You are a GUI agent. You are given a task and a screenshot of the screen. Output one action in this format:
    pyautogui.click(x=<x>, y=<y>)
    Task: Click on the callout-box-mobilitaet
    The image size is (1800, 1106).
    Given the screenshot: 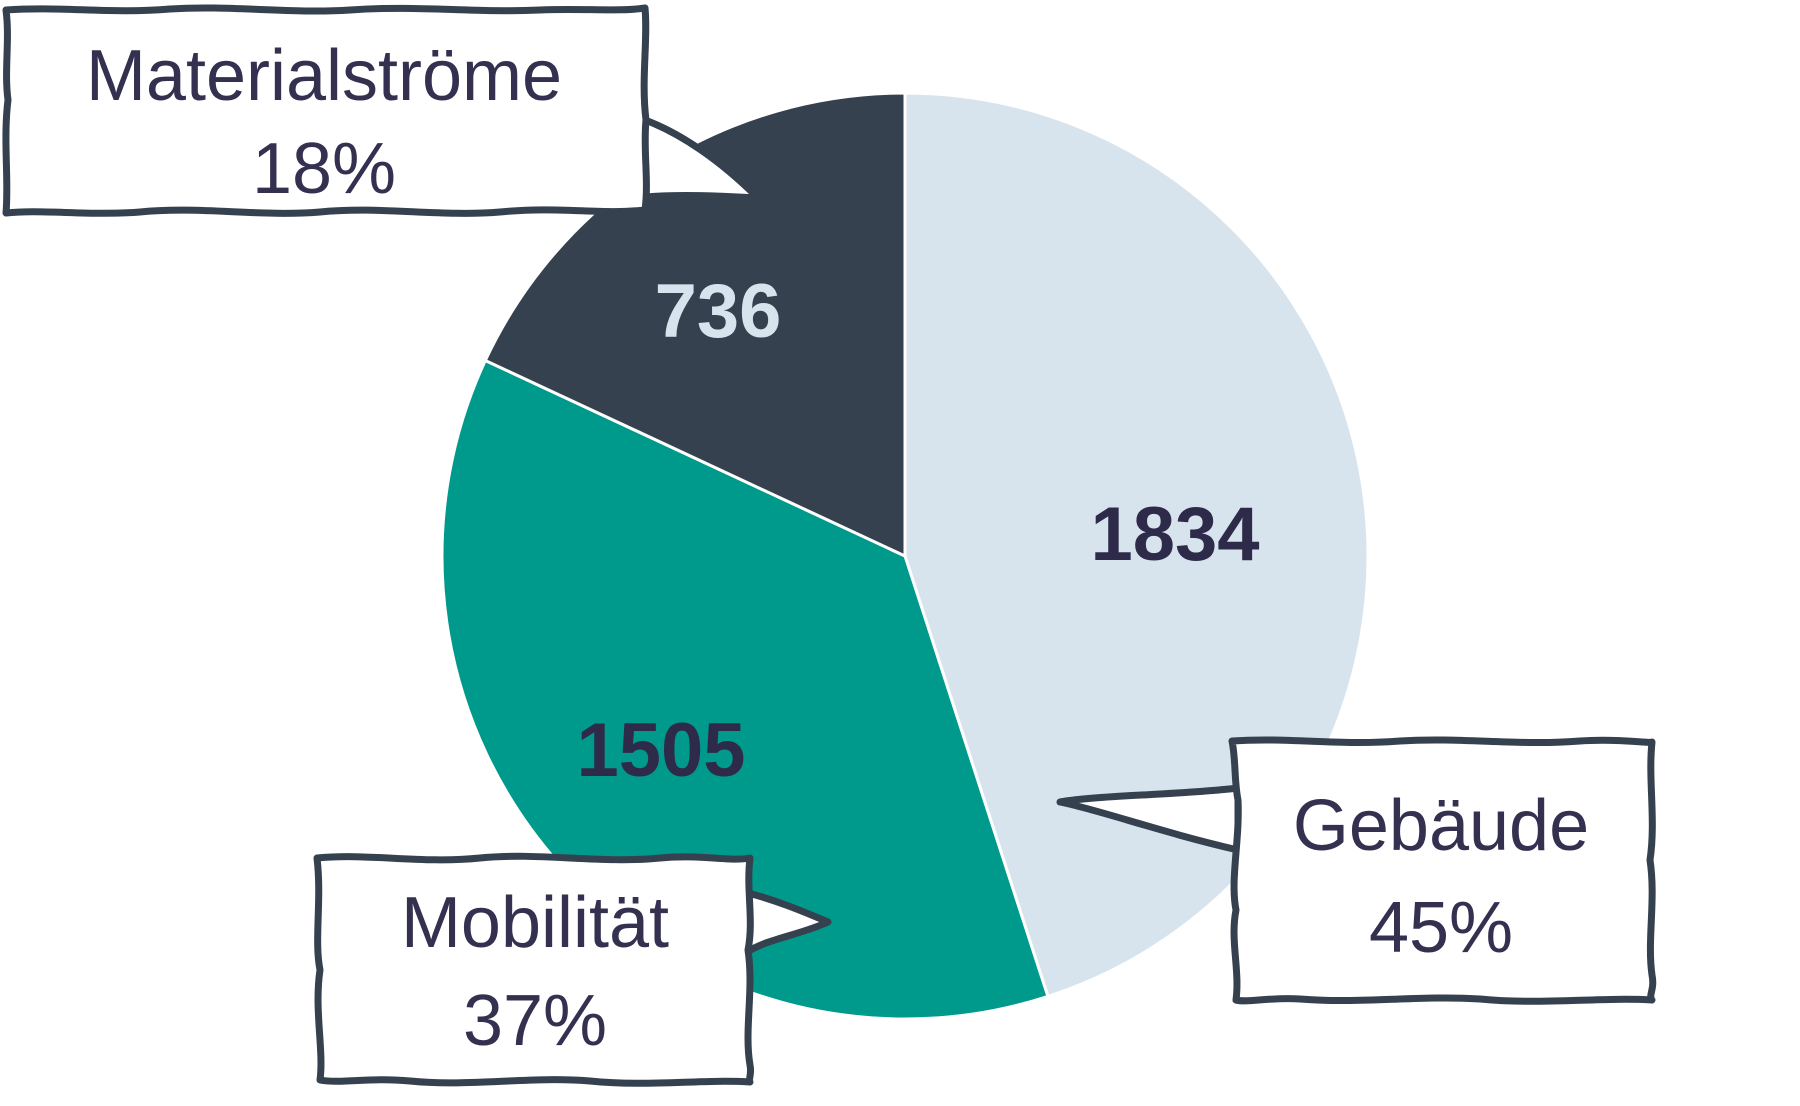 What is the action you would take?
    pyautogui.click(x=534, y=969)
    